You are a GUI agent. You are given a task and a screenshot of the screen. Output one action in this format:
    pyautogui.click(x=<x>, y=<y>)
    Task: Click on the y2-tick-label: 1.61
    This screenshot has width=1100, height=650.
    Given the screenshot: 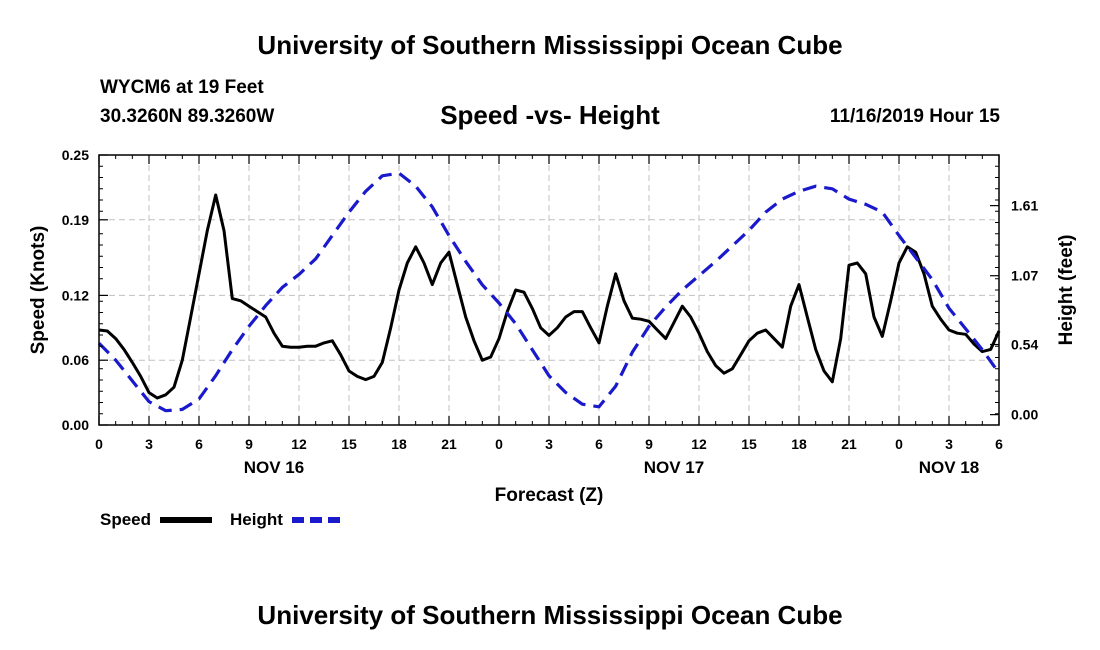 What is the action you would take?
    pyautogui.click(x=1024, y=206)
    